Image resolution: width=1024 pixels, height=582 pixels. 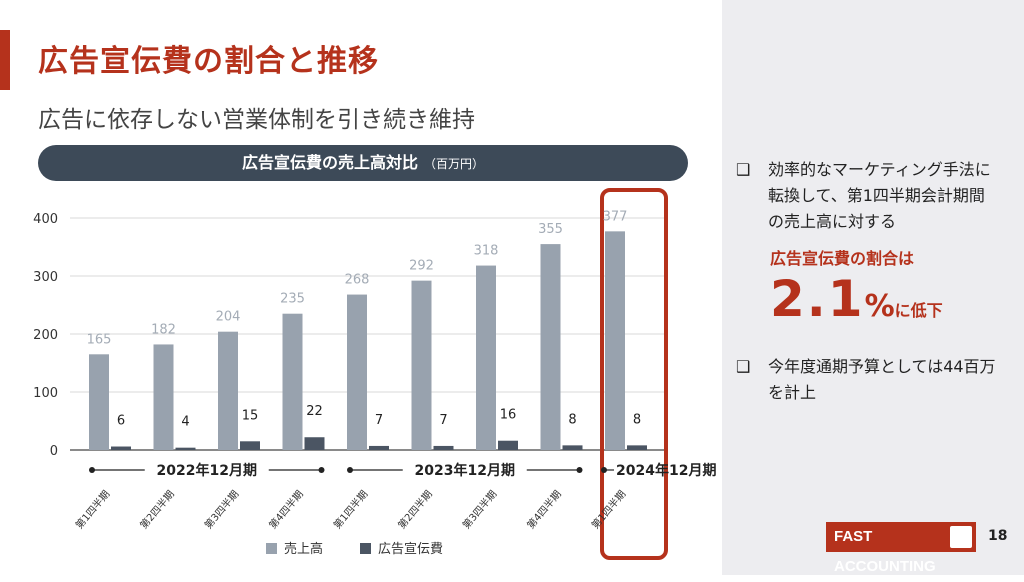 What do you see at coordinates (454, 164) in the screenshot?
I see `chart-unit: （百万円）` at bounding box center [454, 164].